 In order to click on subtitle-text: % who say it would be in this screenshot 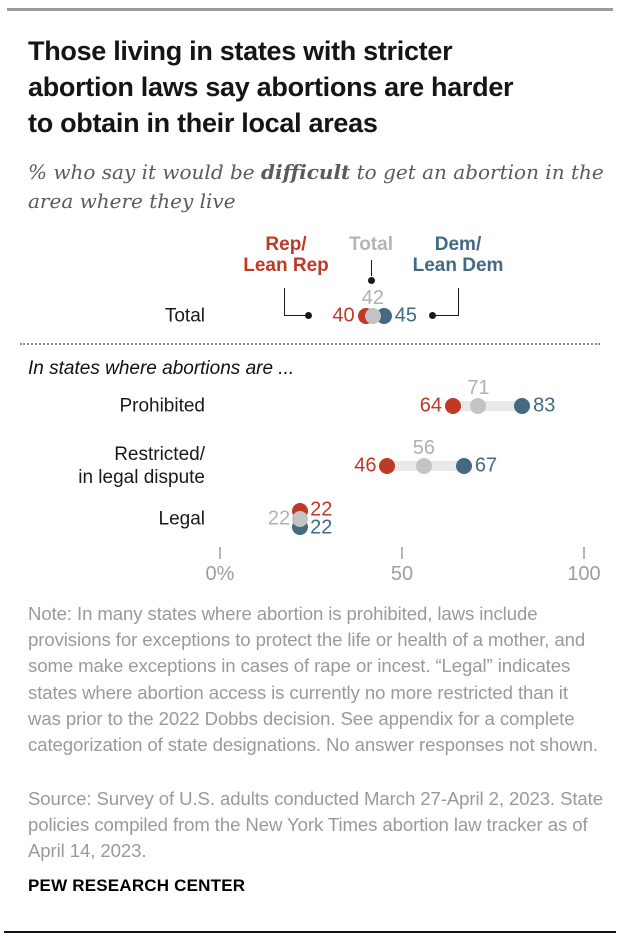, I will do `click(144, 172)`.